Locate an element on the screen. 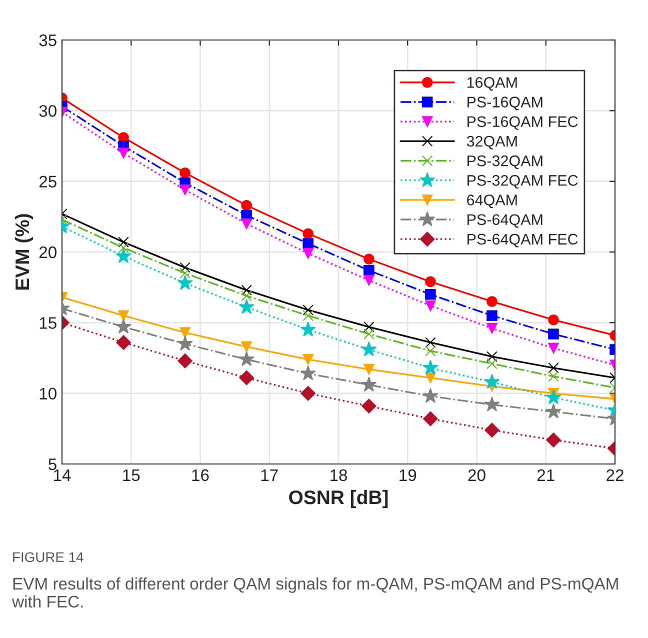 The image size is (648, 638). legend-label: PS-32QAM is located at coordinates (505, 162).